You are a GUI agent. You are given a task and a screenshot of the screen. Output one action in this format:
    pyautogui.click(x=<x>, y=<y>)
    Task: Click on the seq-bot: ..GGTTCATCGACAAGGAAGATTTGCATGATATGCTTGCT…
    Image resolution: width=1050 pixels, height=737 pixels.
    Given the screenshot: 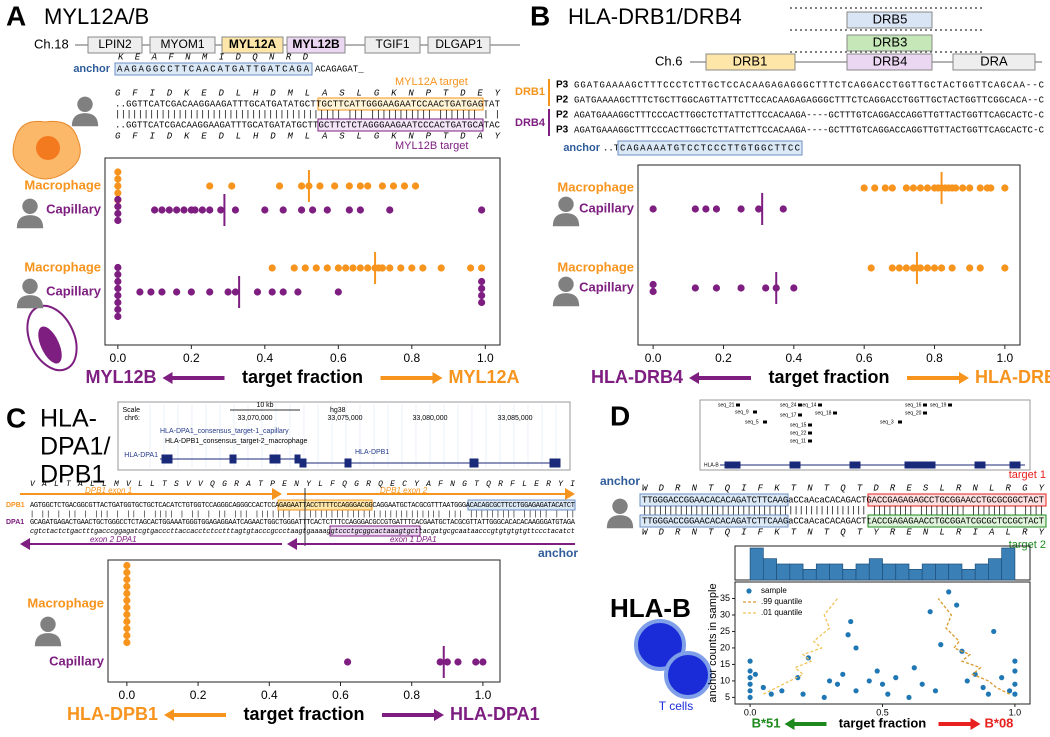 What is the action you would take?
    pyautogui.click(x=308, y=125)
    